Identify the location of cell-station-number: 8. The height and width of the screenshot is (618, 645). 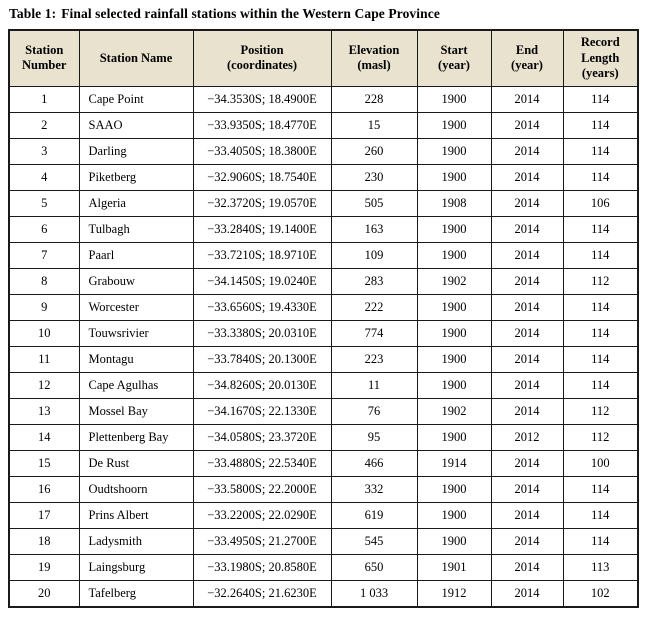
(44, 281).